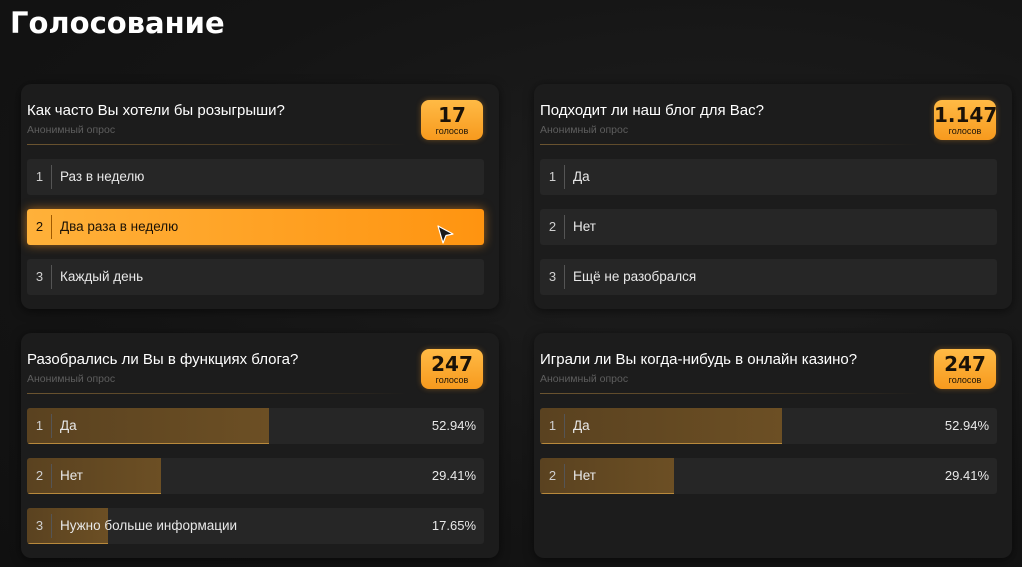  I want to click on poll-option: 3 Каждый день, so click(255, 277).